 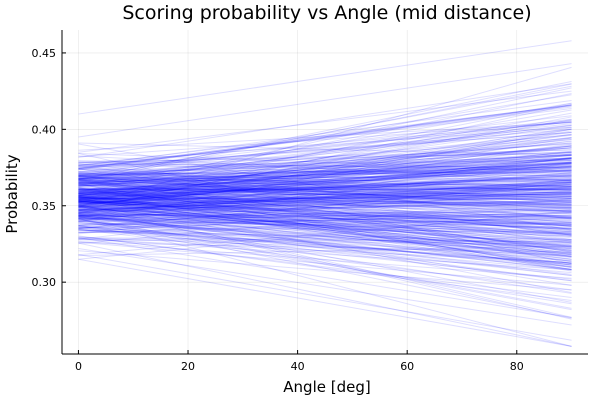 I want to click on y-tick-label: 0.35, so click(x=44, y=206).